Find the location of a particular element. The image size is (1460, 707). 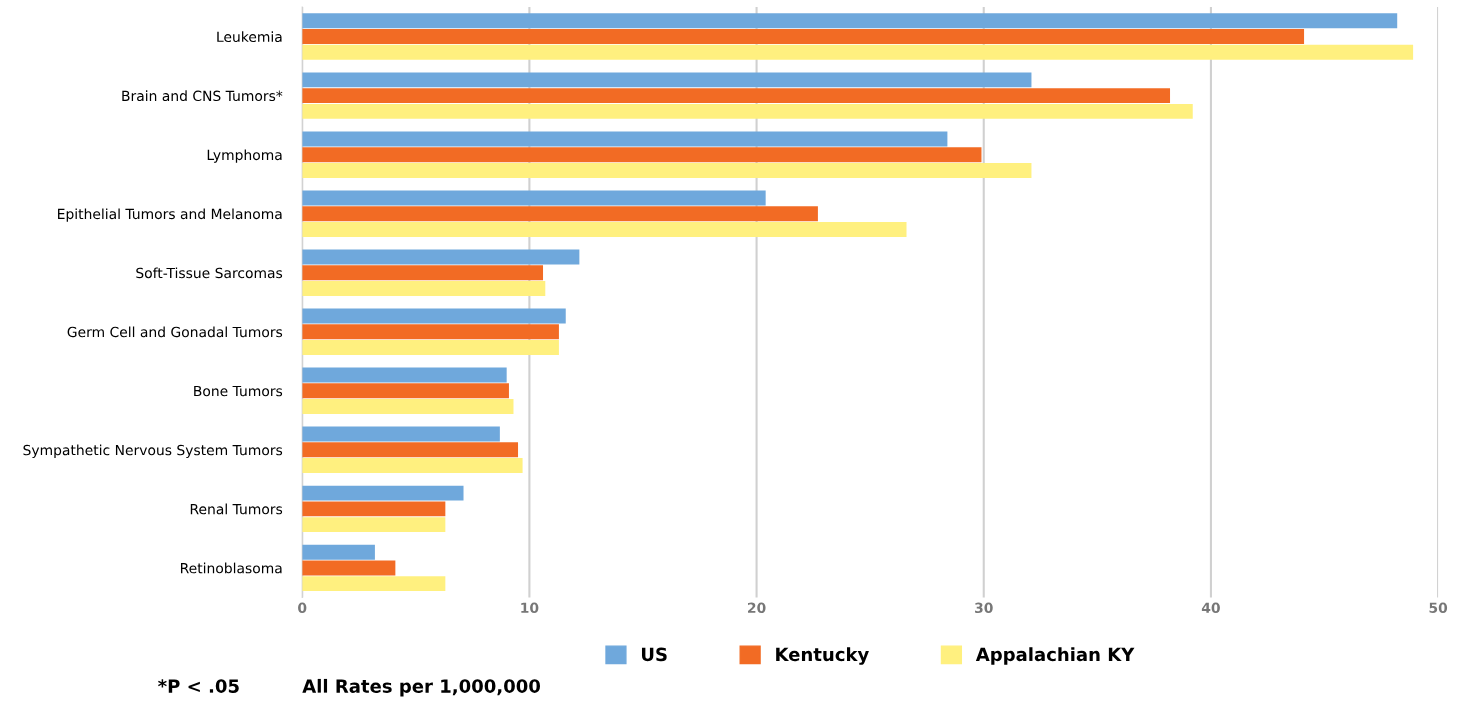

y-tick-label: Germ Cell and Gonadal Tumors is located at coordinates (175, 332).